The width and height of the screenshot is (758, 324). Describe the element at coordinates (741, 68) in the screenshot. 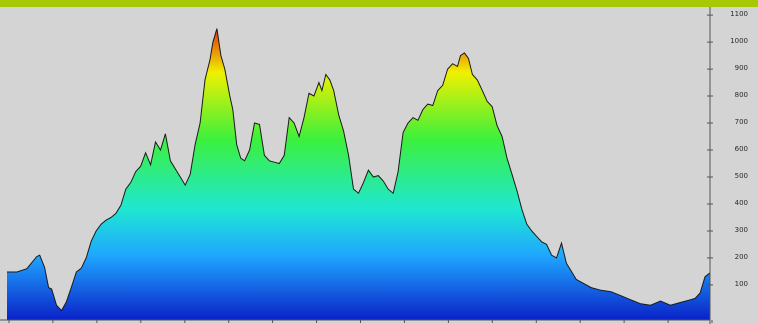

I see `y-tick-label: 900` at that location.